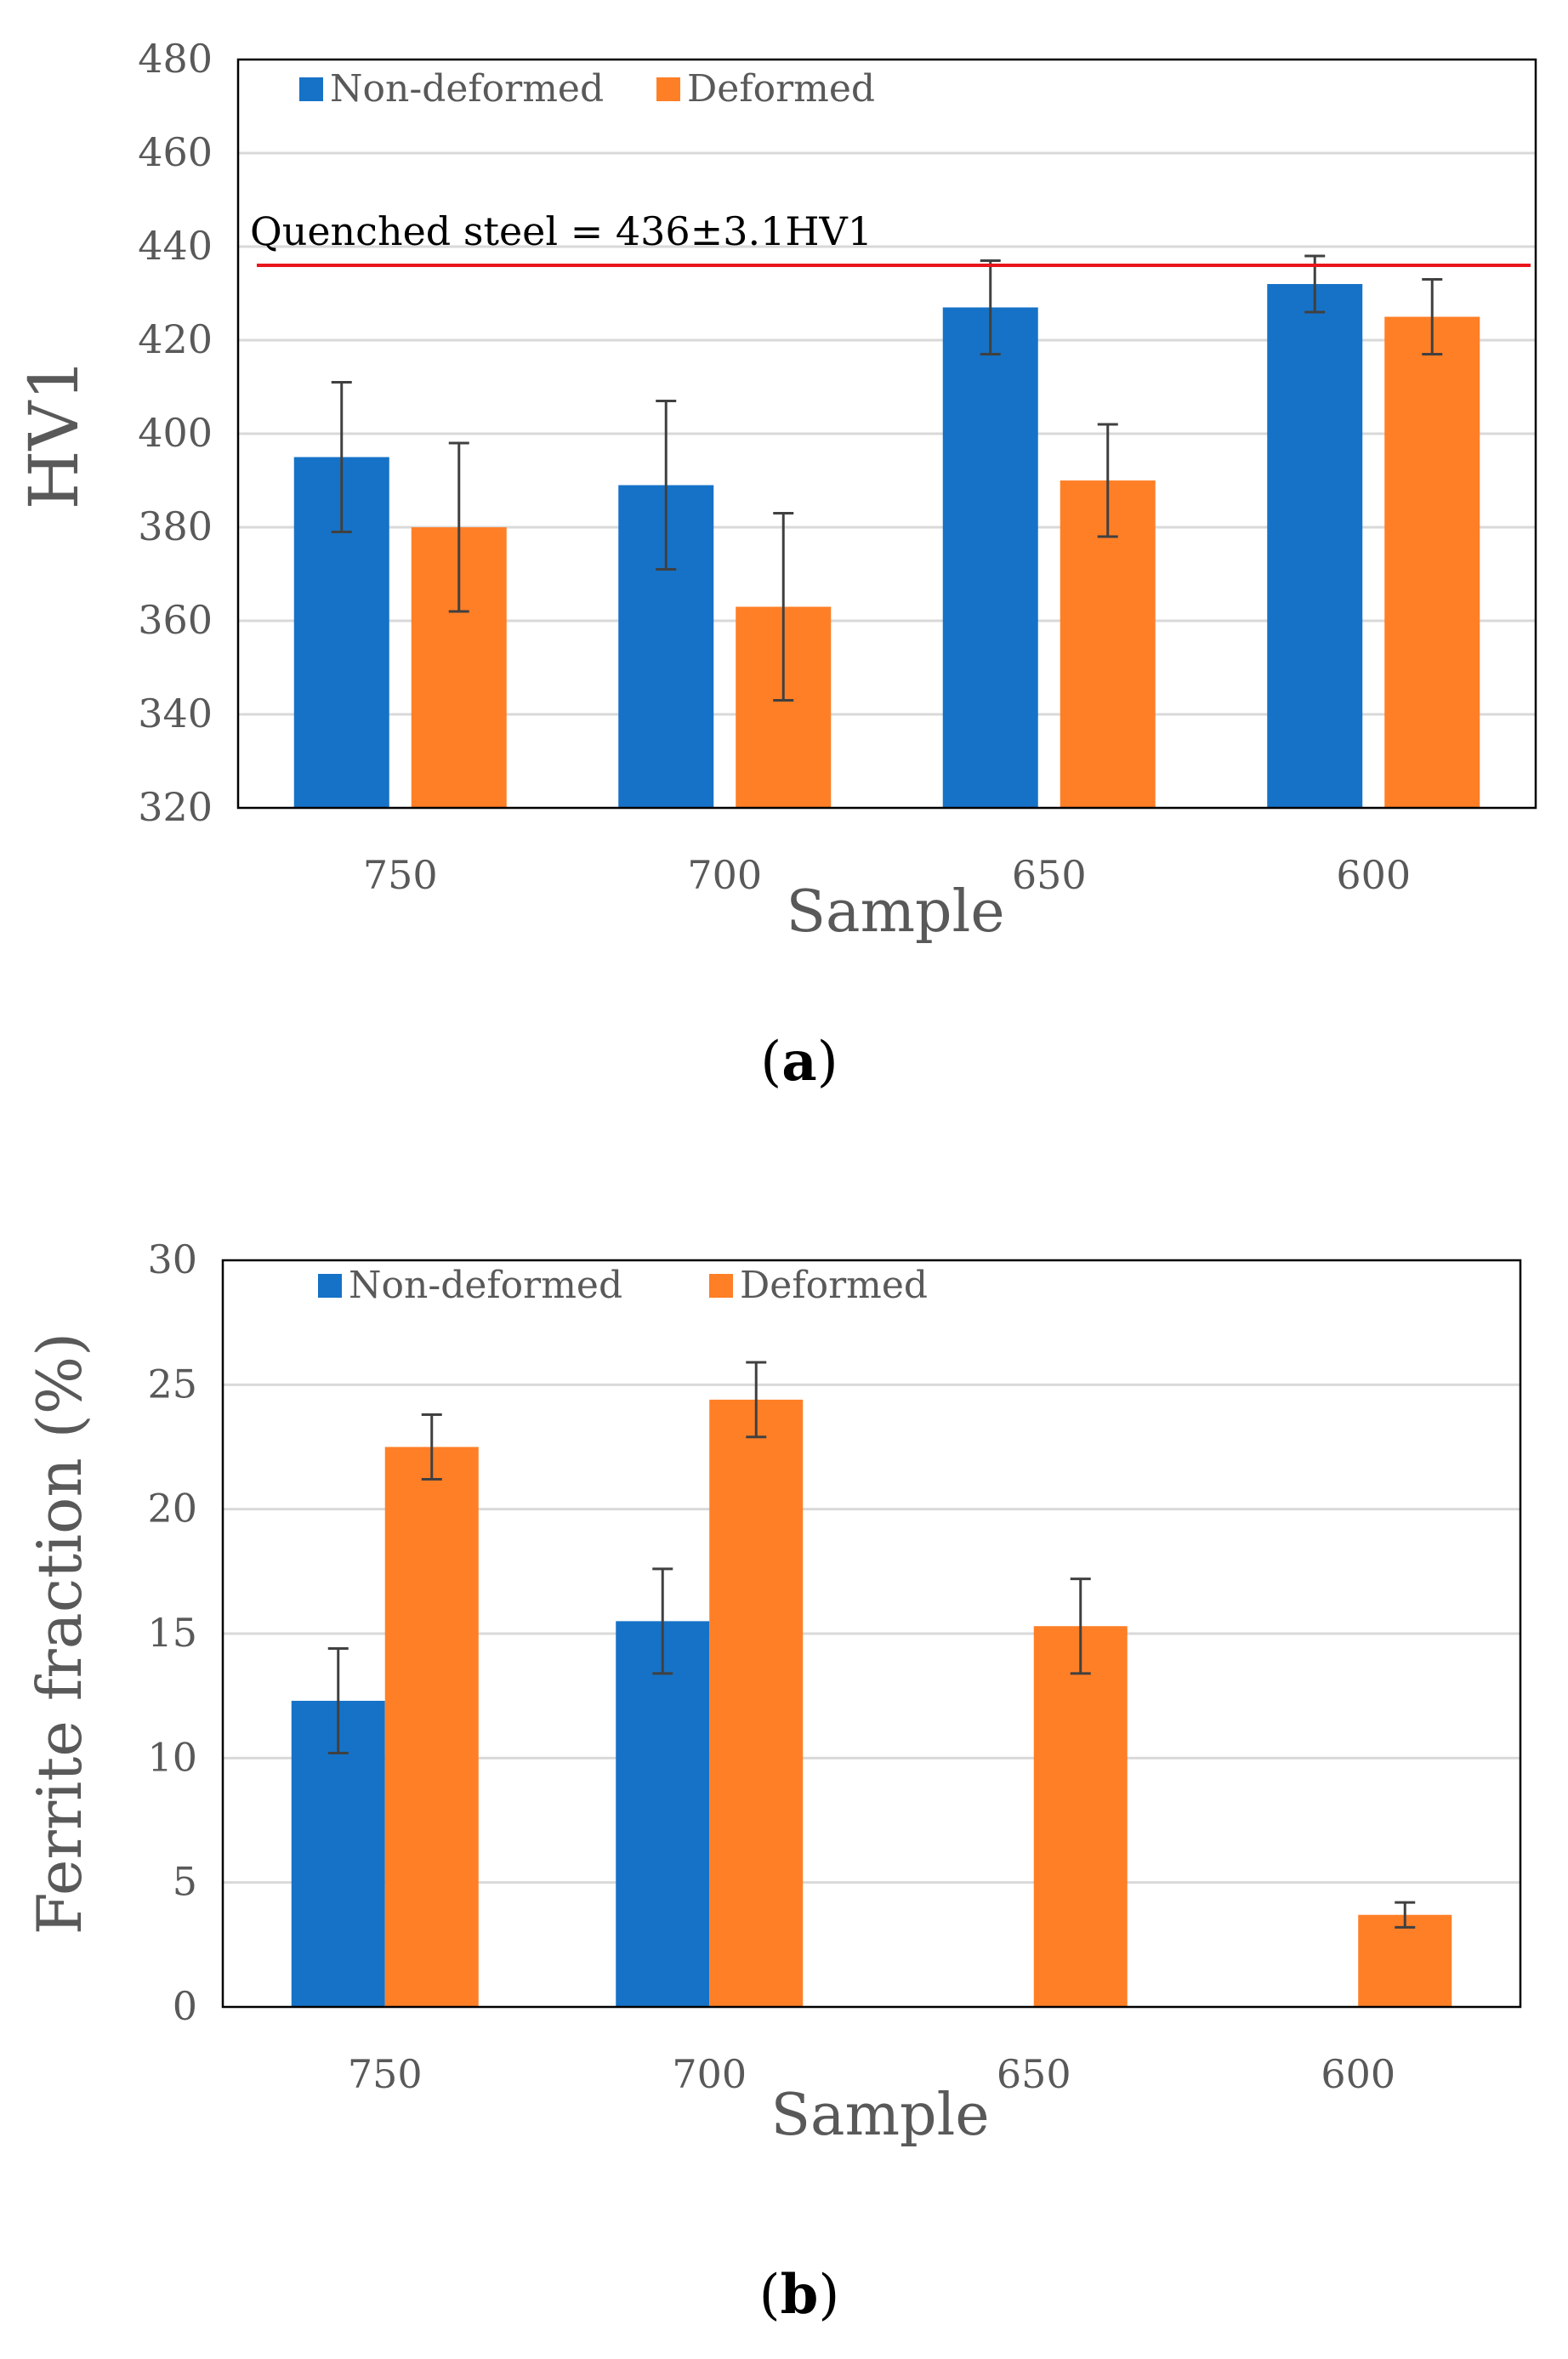 The image size is (1568, 2359). What do you see at coordinates (172, 1259) in the screenshot?
I see `y-tick-label-30: 30` at bounding box center [172, 1259].